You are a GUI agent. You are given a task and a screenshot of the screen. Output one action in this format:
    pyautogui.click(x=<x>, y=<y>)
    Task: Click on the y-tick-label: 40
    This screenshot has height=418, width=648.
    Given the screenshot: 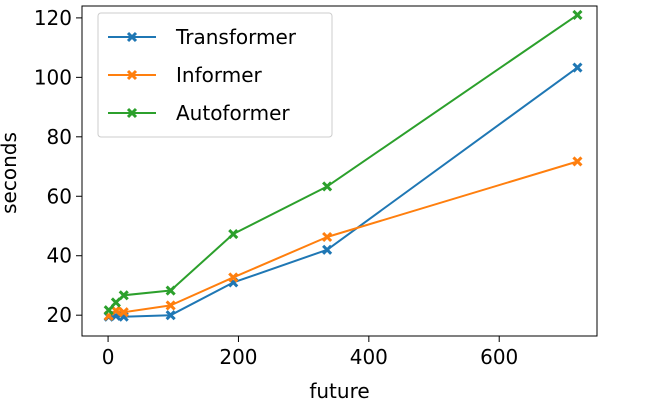 What is the action you would take?
    pyautogui.click(x=59, y=256)
    